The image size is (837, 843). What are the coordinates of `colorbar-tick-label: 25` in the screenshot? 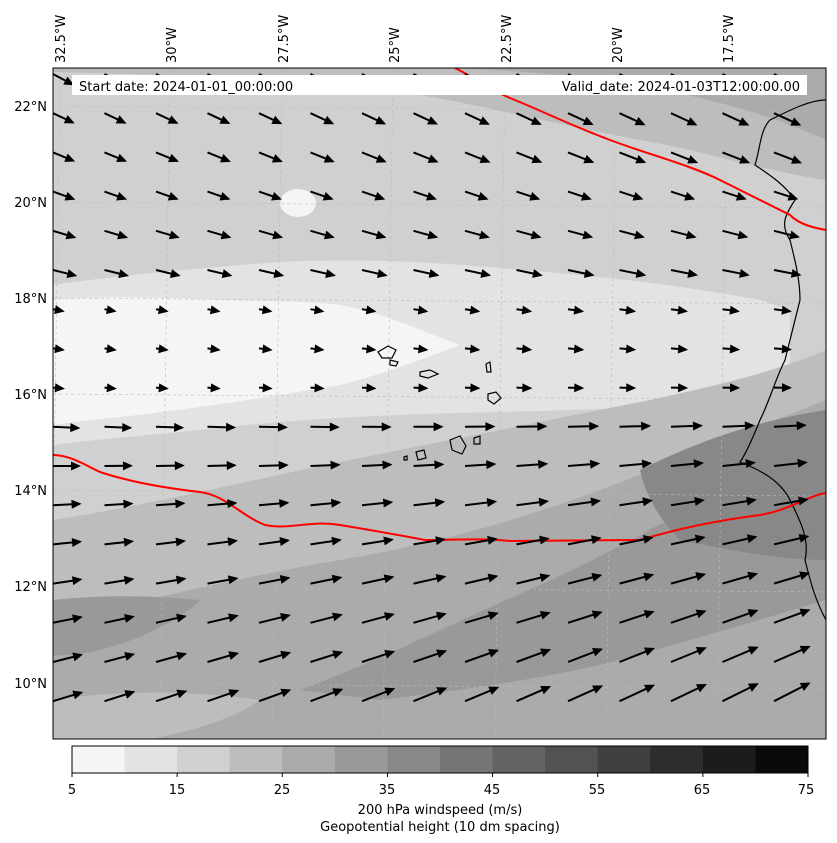 It's located at (282, 790).